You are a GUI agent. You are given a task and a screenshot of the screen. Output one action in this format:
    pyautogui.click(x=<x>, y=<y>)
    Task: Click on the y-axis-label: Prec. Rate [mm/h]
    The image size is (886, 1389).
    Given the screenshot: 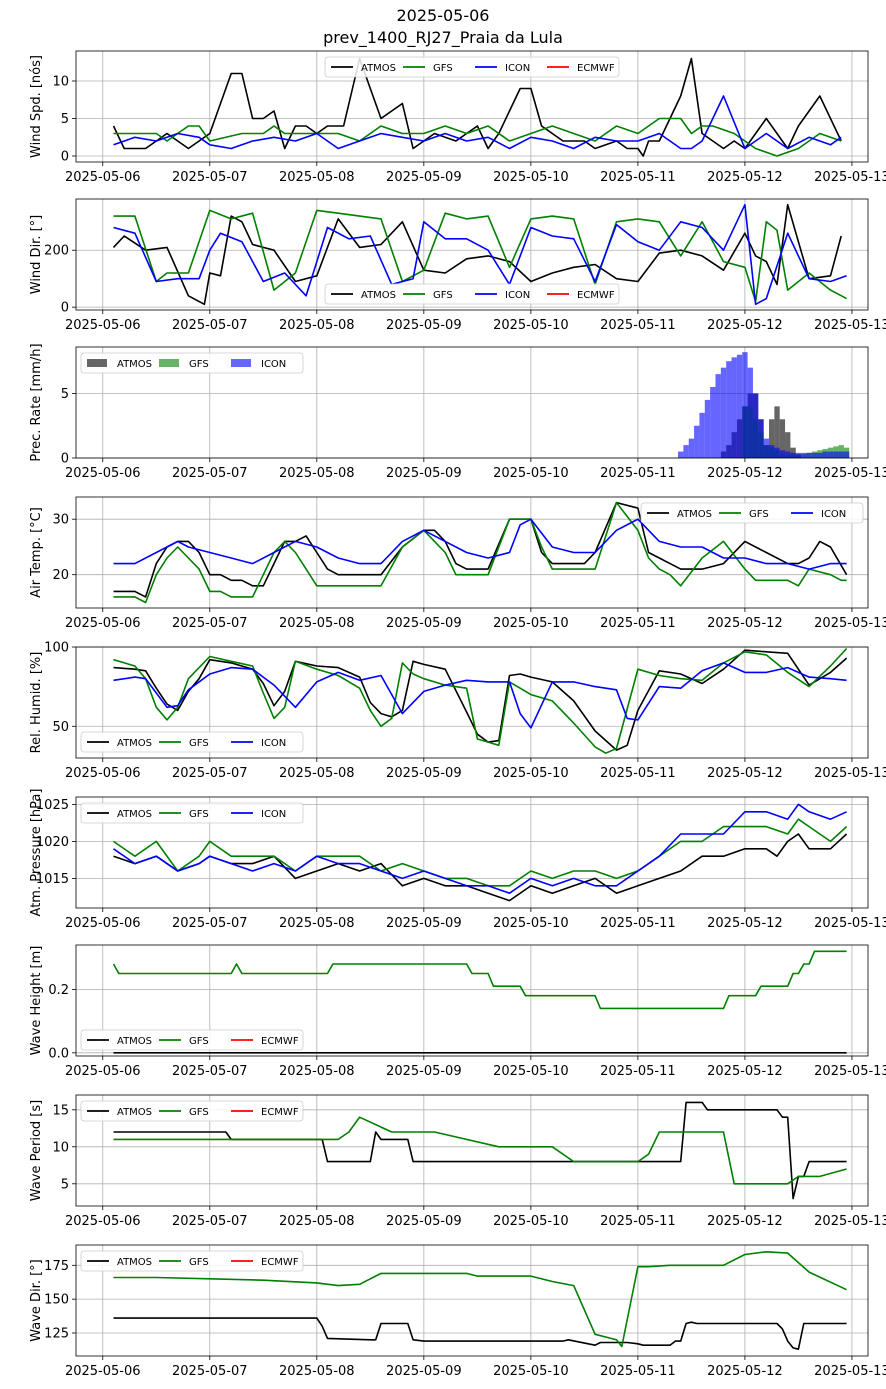 What is the action you would take?
    pyautogui.click(x=36, y=402)
    